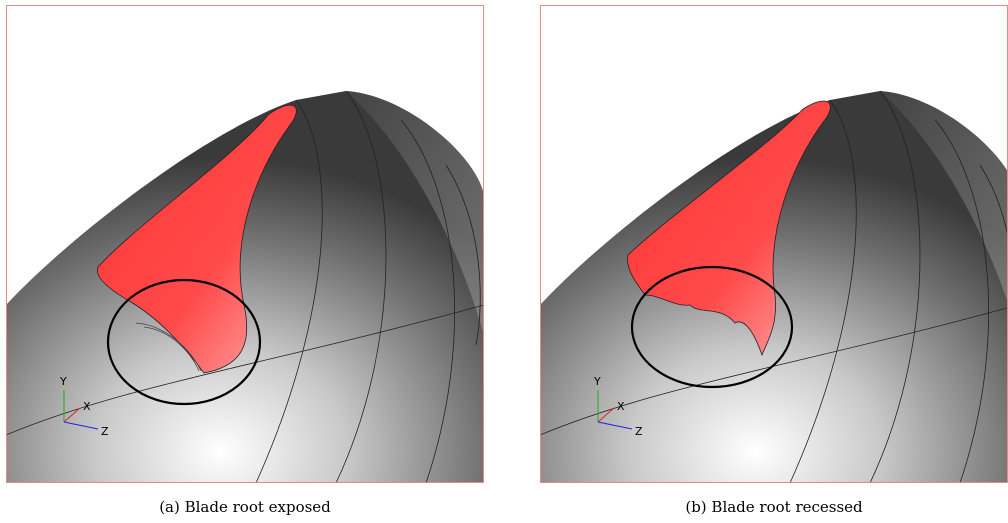 The width and height of the screenshot is (1008, 523). What do you see at coordinates (245, 507) in the screenshot?
I see `caption: (a) Blade root exposed` at bounding box center [245, 507].